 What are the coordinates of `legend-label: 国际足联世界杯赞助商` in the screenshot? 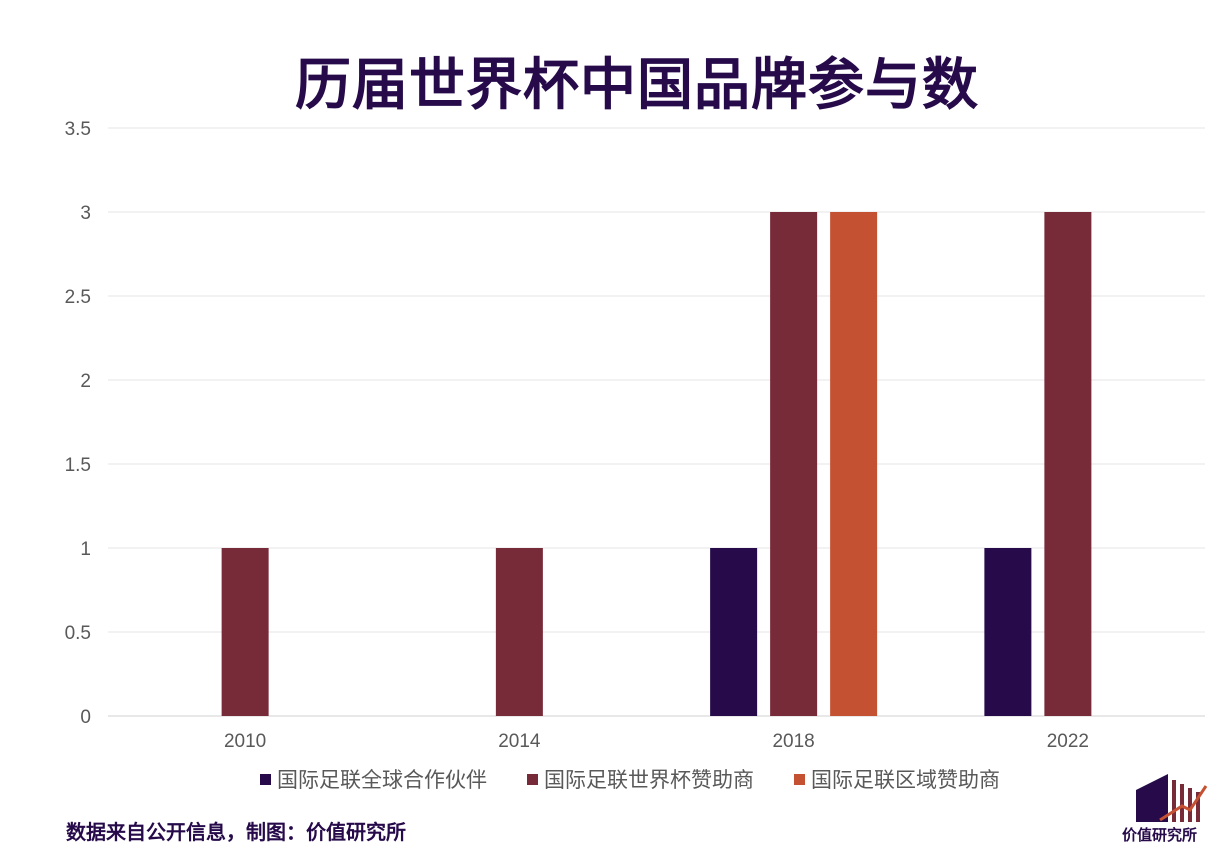 It's located at (649, 780).